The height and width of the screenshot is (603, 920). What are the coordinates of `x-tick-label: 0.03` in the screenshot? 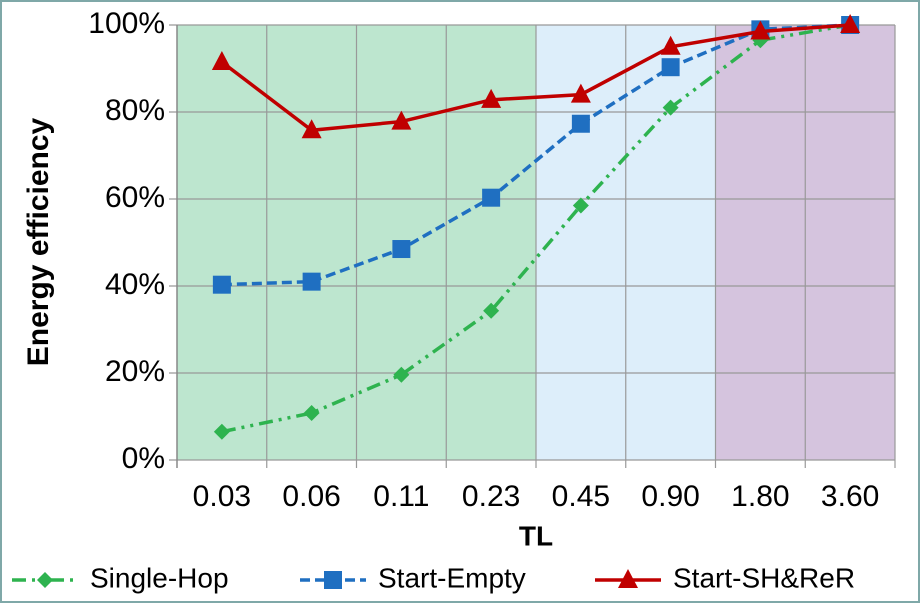 It's located at (222, 496).